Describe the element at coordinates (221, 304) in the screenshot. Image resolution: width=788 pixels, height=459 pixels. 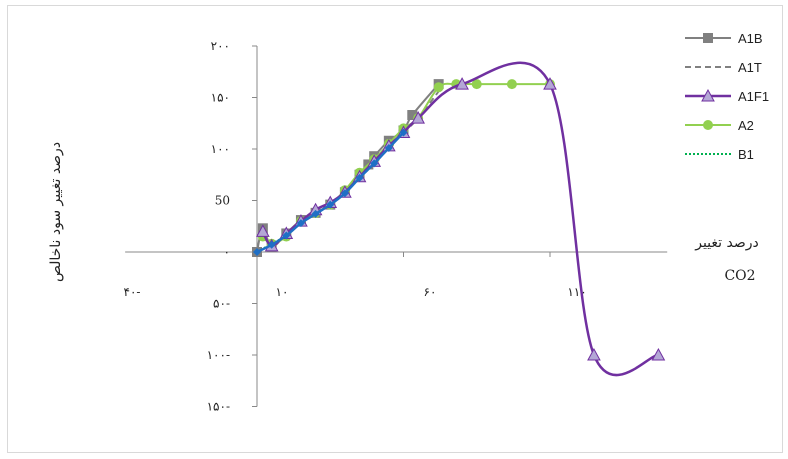
I see `y-tick-label: ۵۰-` at that location.